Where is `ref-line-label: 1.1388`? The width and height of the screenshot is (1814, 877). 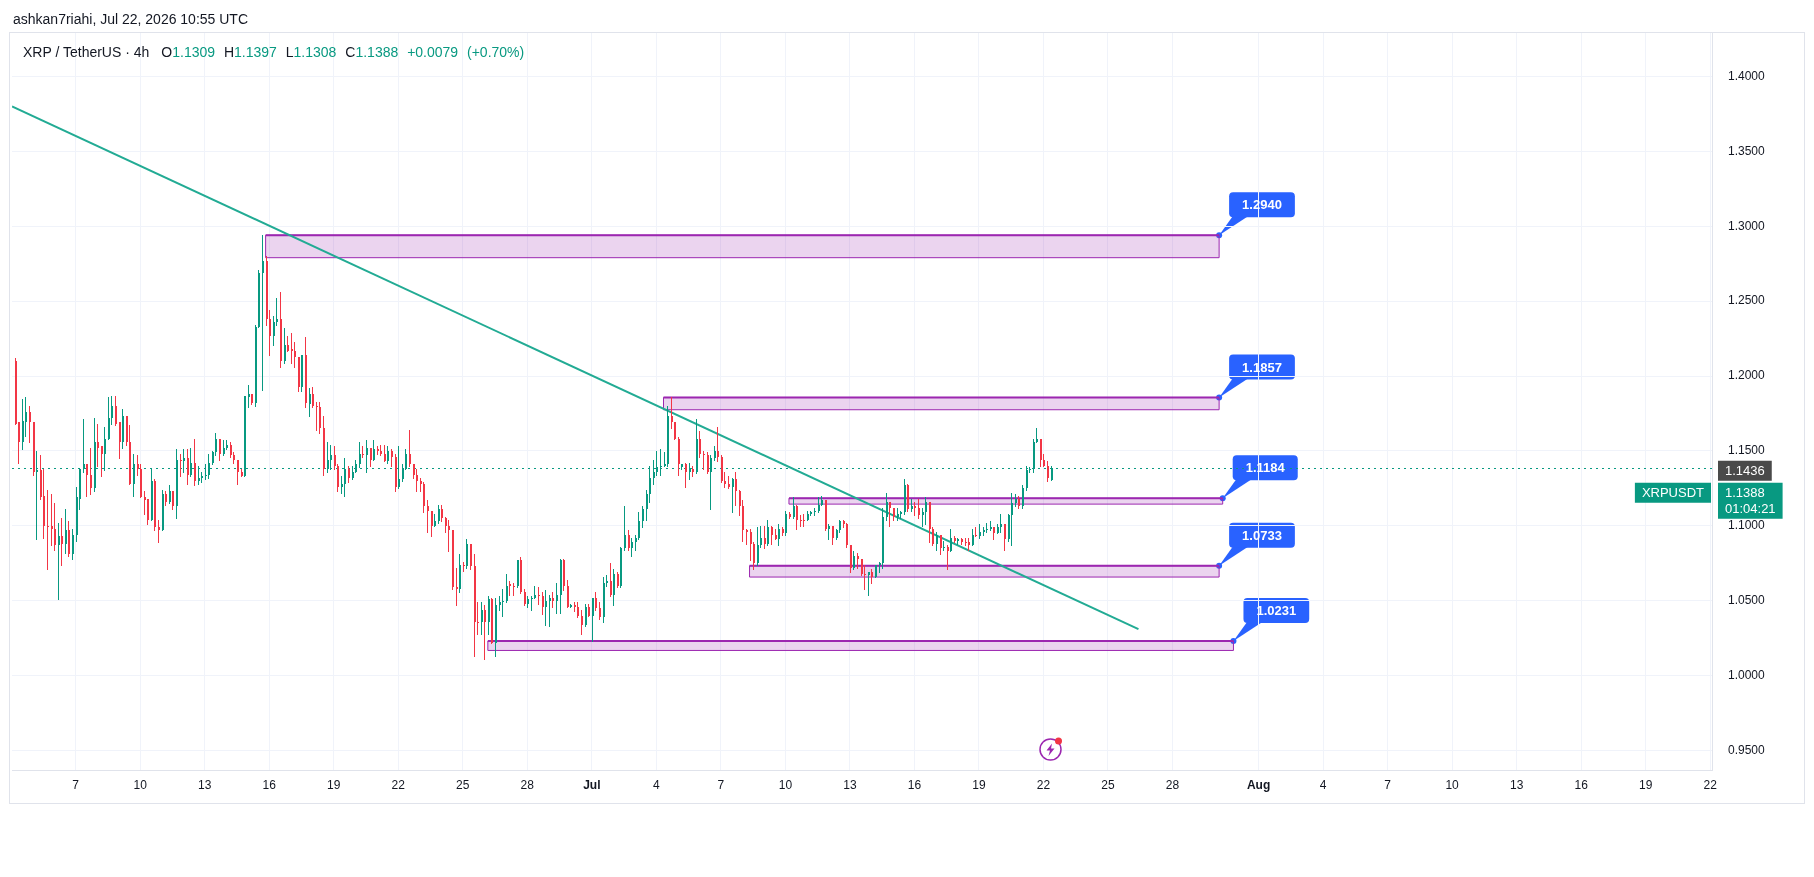 ref-line-label: 1.1388 is located at coordinates (1745, 493).